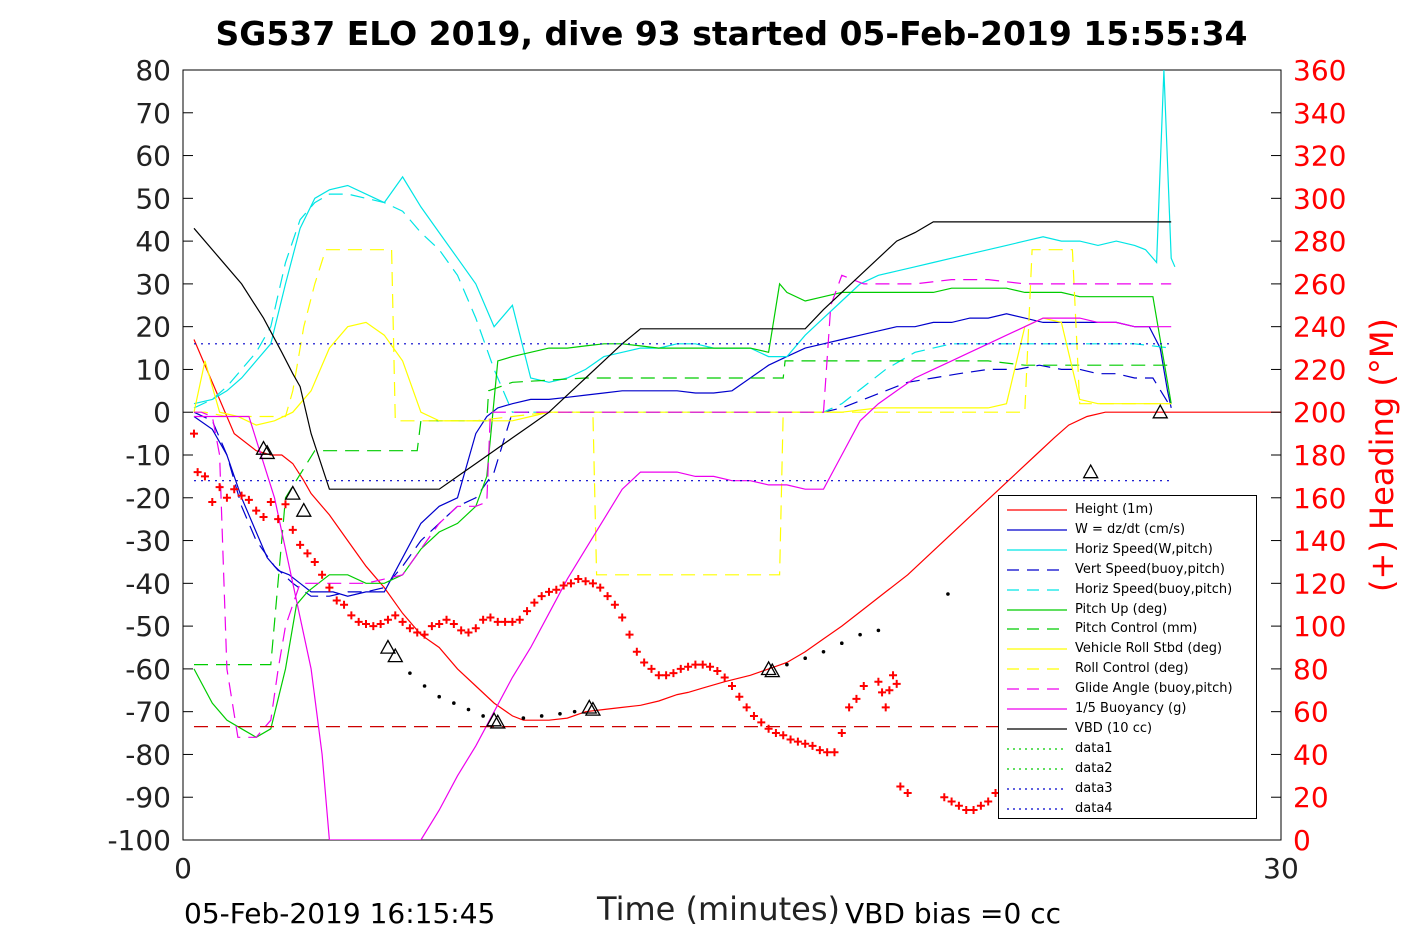 This screenshot has height=945, width=1417. What do you see at coordinates (1319, 113) in the screenshot?
I see `y-right-tick-label: 340` at bounding box center [1319, 113].